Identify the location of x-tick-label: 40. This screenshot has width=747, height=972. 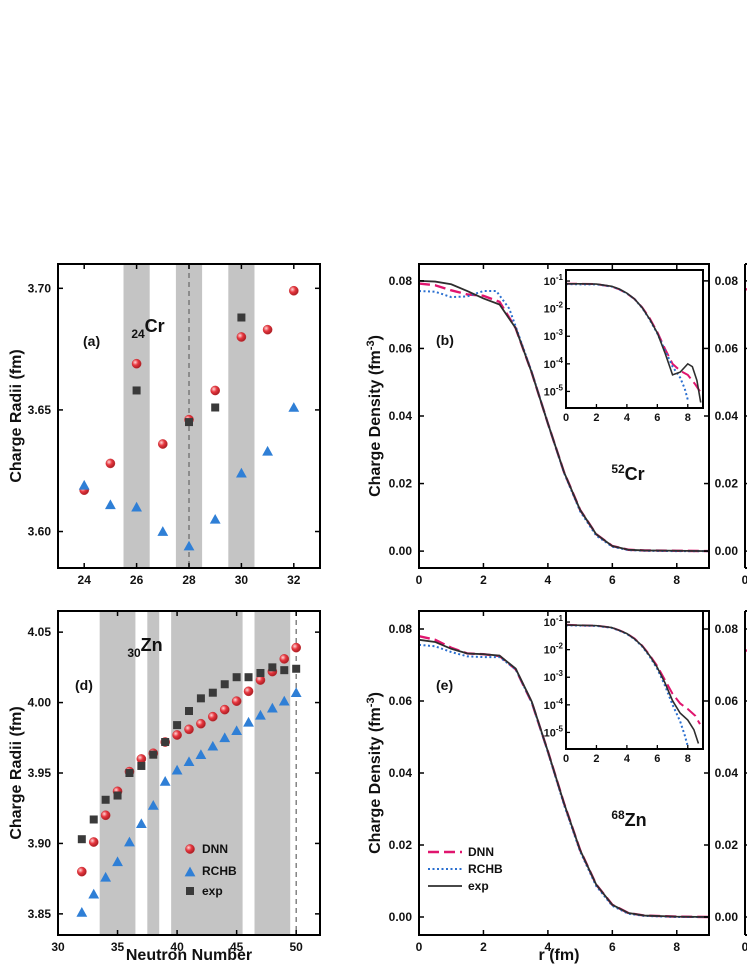
(177, 947).